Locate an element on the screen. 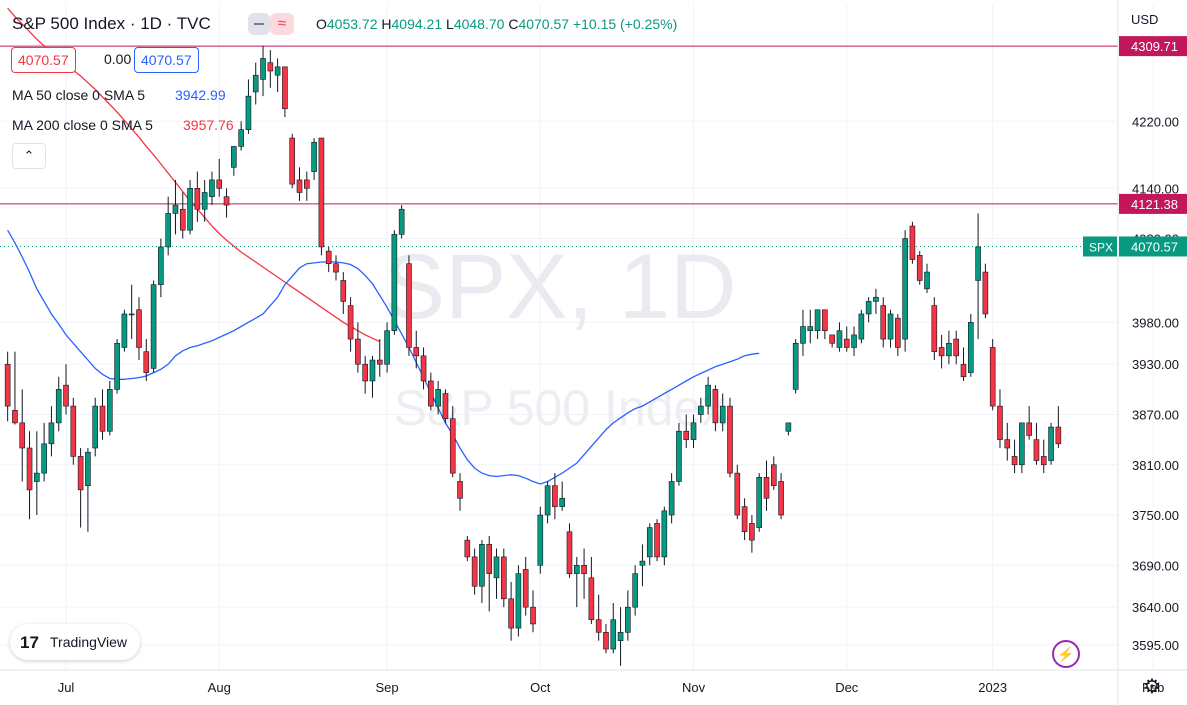 The image size is (1187, 705). x-tick-label: Feb is located at coordinates (1153, 687).